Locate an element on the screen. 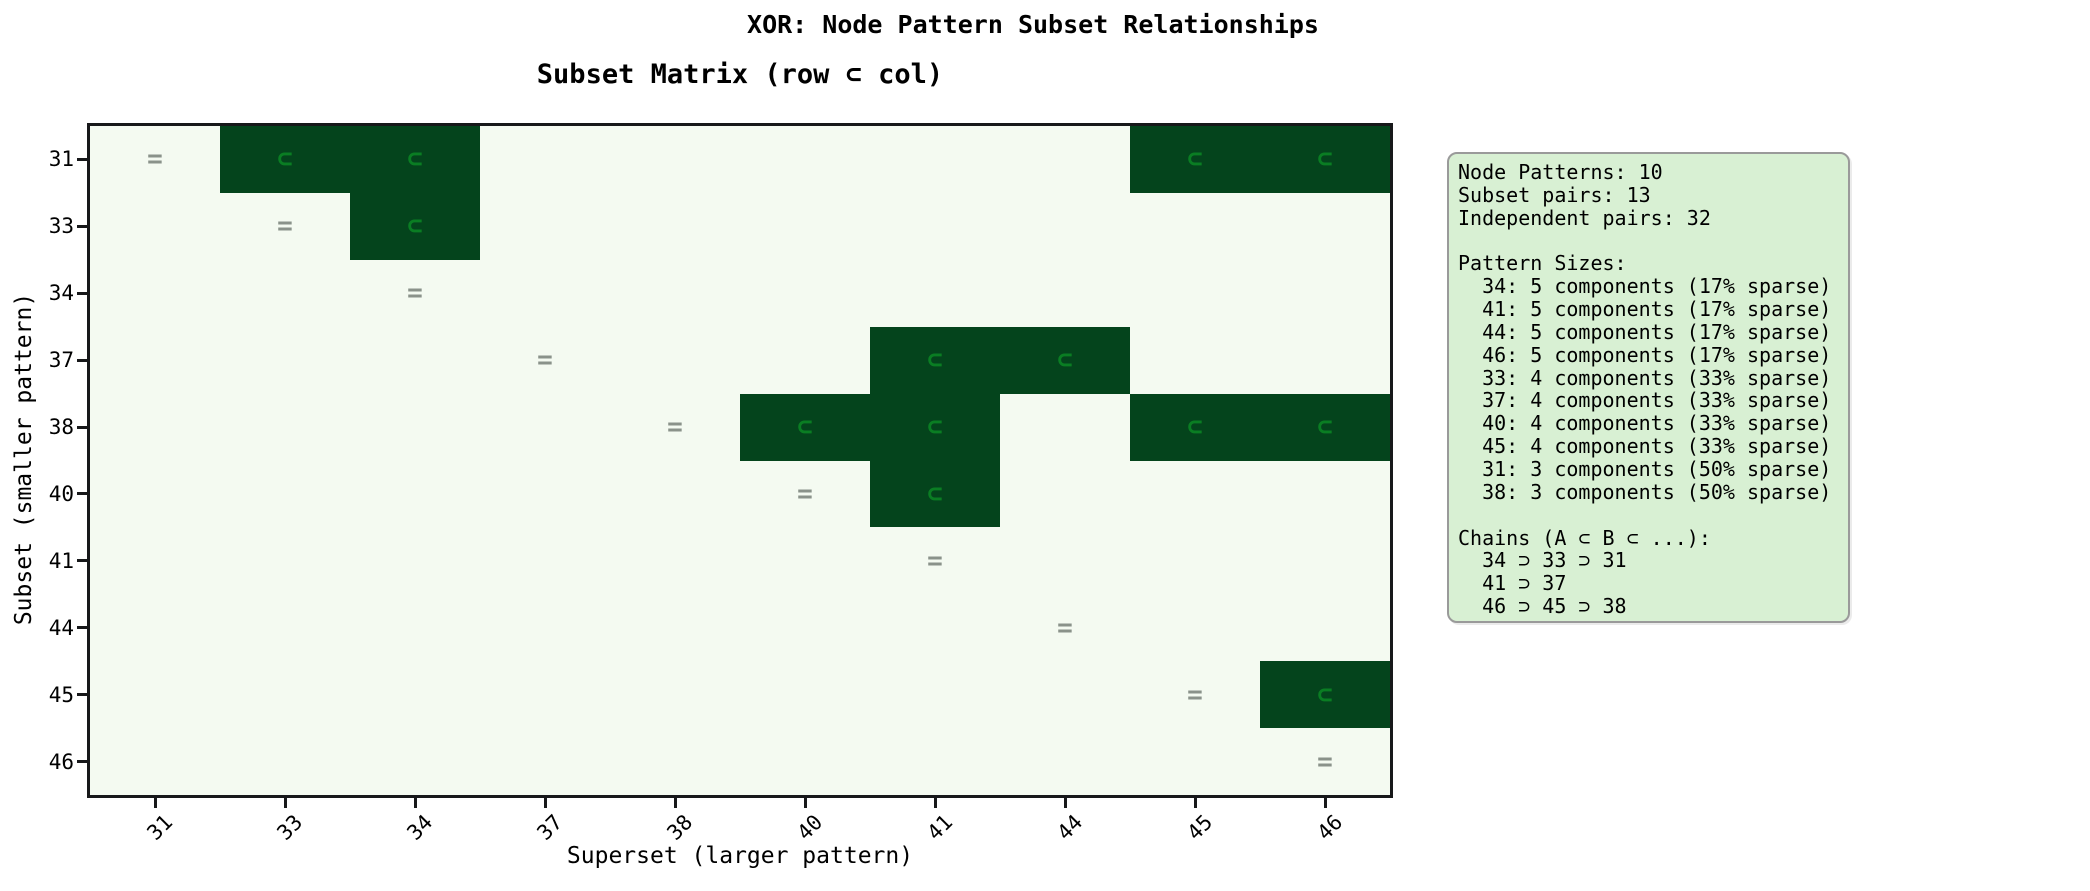 This screenshot has height=891, width=2090. y-tick-label: 31 is located at coordinates (61, 159).